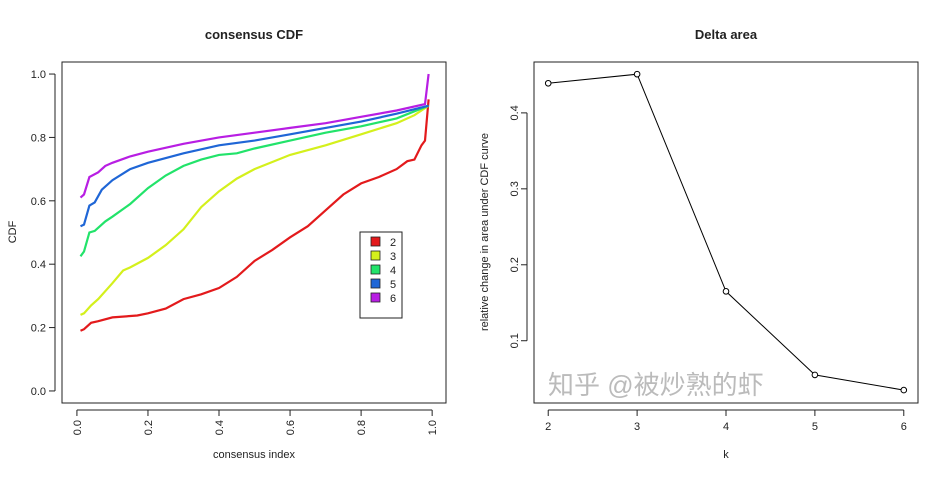  Describe the element at coordinates (656, 385) in the screenshot. I see `watermark: 知乎 @被炒熟的虾` at that location.